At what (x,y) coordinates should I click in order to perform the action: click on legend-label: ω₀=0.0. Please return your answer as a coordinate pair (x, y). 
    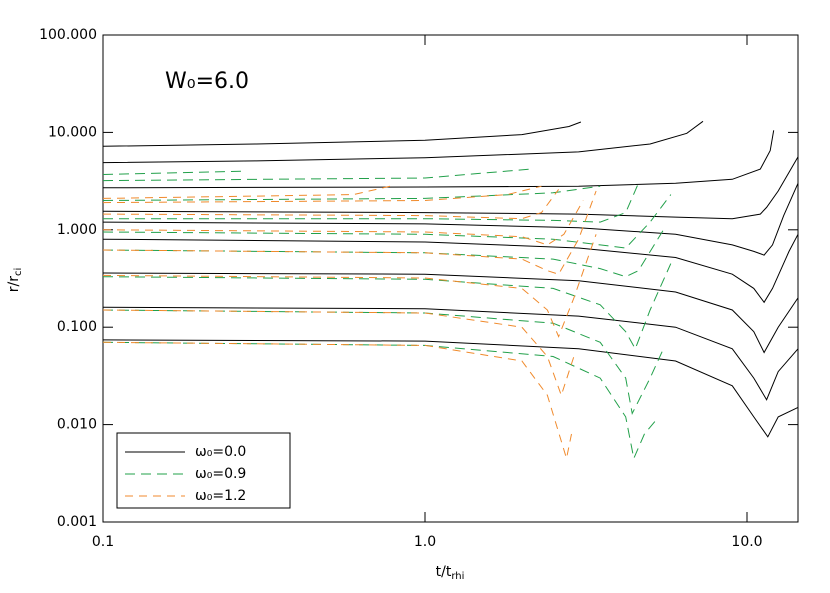
    Looking at the image, I should click on (220, 452).